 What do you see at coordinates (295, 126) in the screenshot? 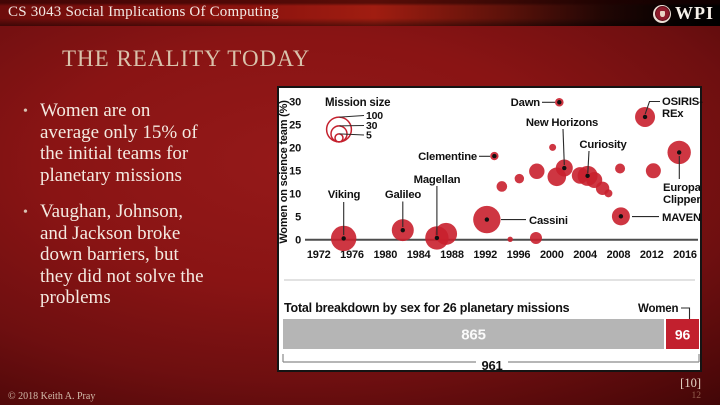
I see `y-tick-label: 25` at bounding box center [295, 126].